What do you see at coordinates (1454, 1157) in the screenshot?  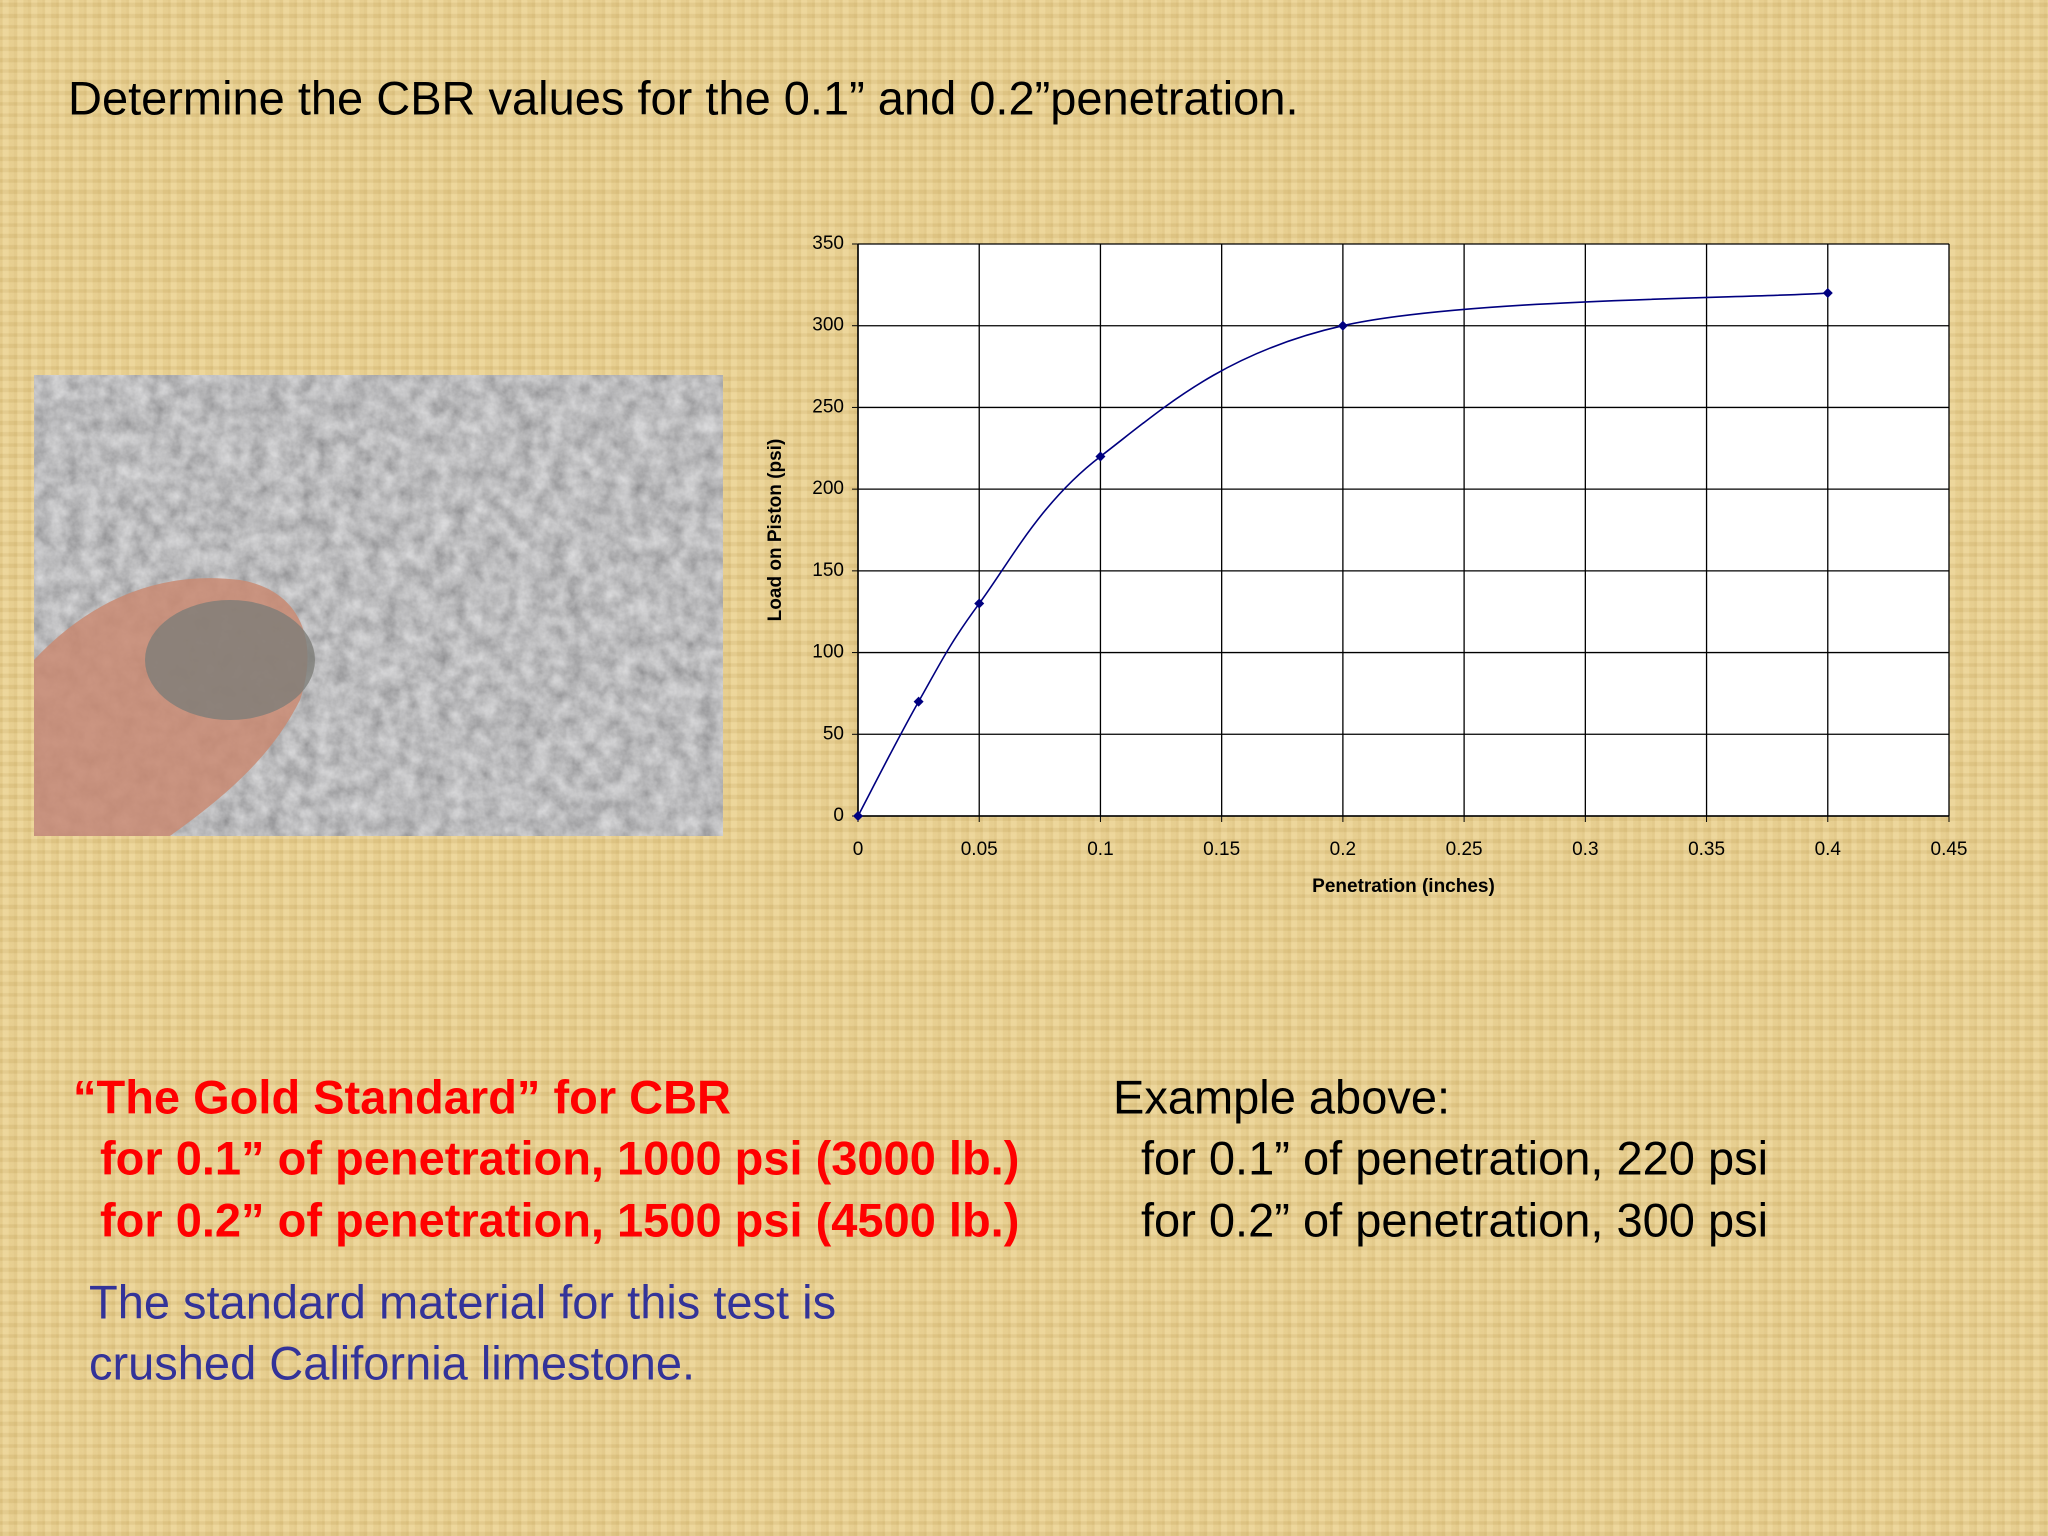 I see `example-line: for 0.1” of penetration, 220 psi` at bounding box center [1454, 1157].